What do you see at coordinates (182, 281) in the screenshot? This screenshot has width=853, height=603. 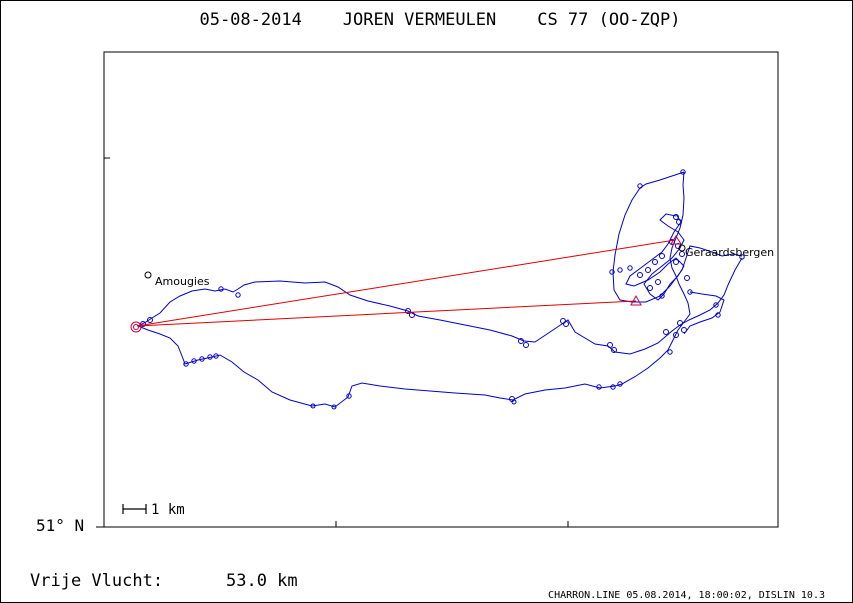 I see `place-label: Amougies` at bounding box center [182, 281].